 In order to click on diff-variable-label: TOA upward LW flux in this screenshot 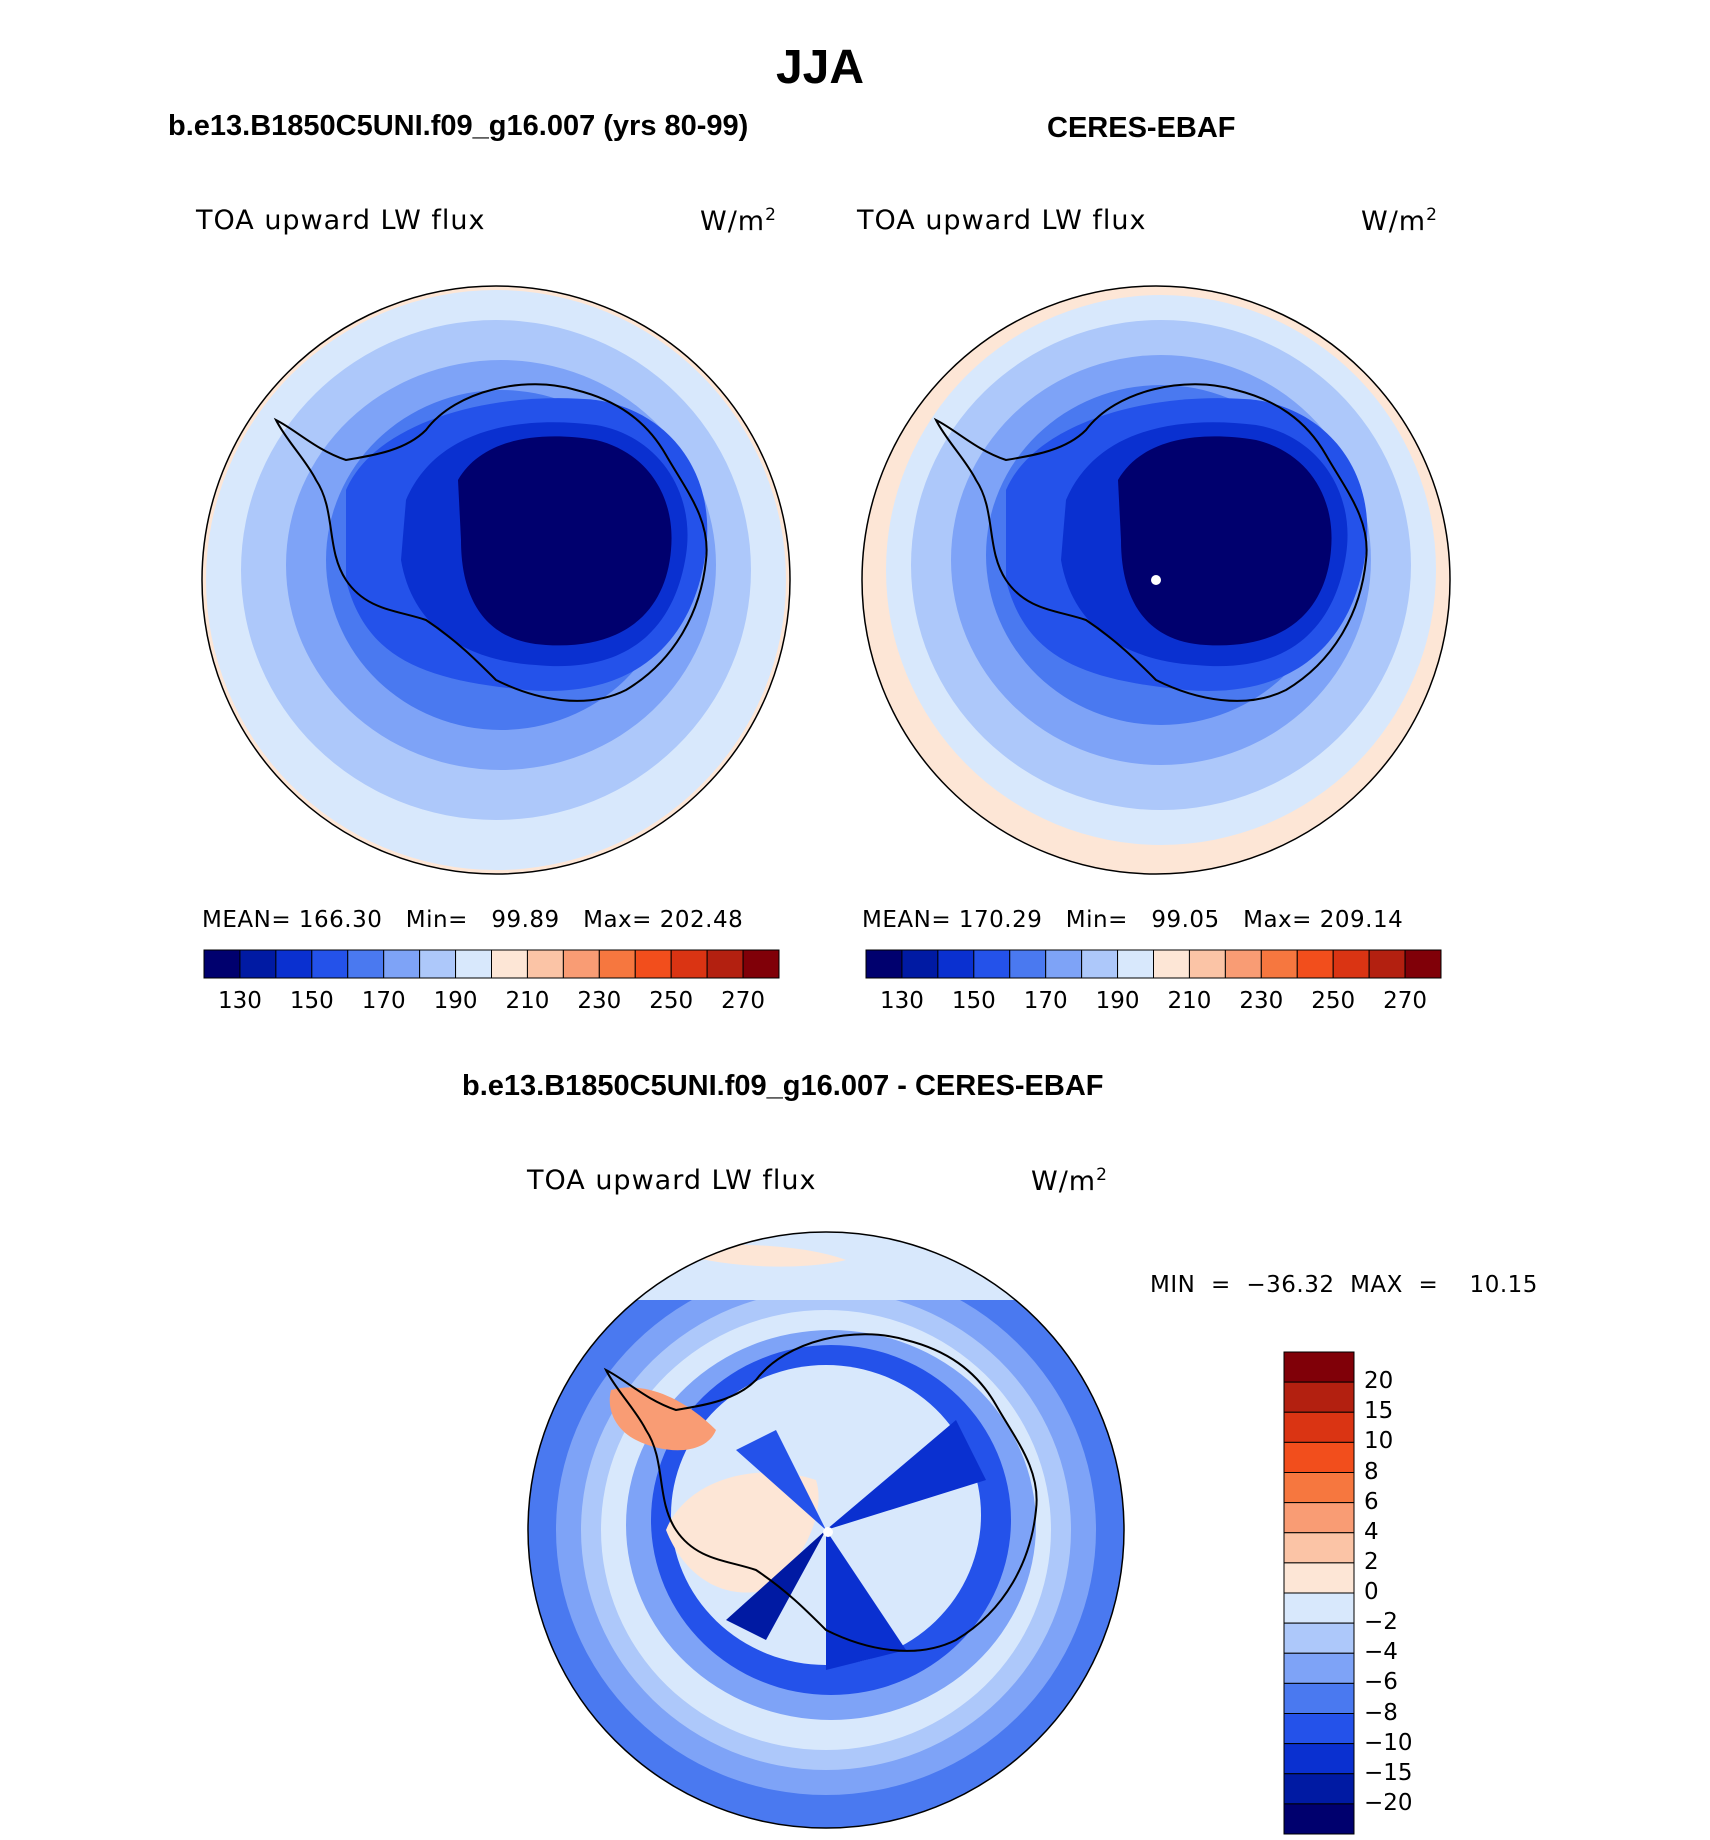, I will do `click(672, 1180)`.